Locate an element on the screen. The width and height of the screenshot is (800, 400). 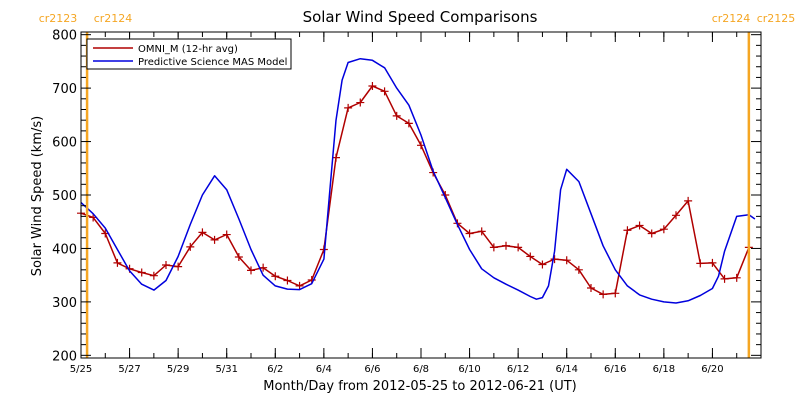
y-tick-label: 800 is located at coordinates (64, 36).